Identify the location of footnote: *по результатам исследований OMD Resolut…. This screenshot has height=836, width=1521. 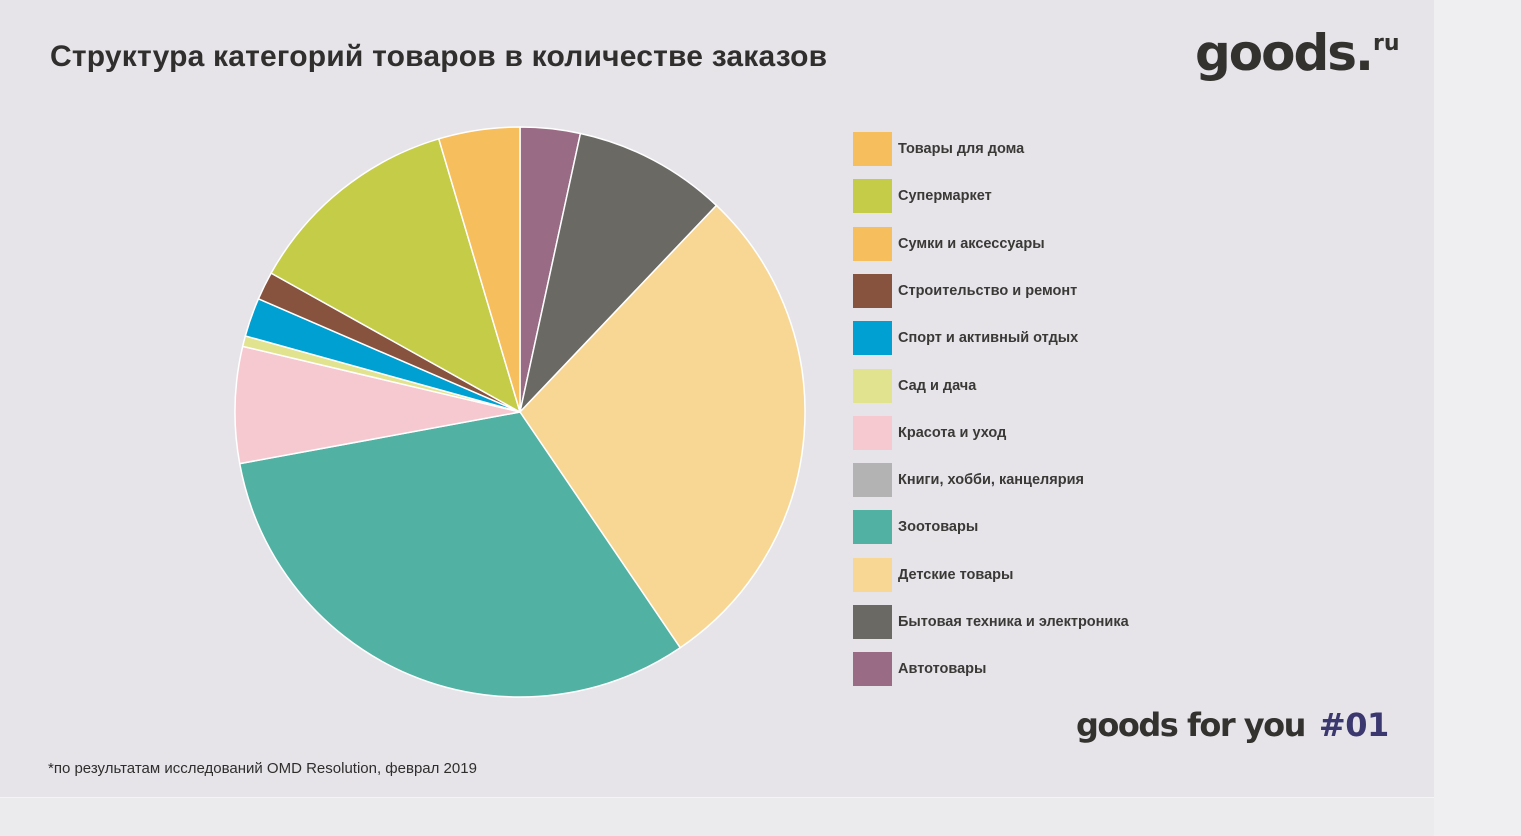
(262, 768).